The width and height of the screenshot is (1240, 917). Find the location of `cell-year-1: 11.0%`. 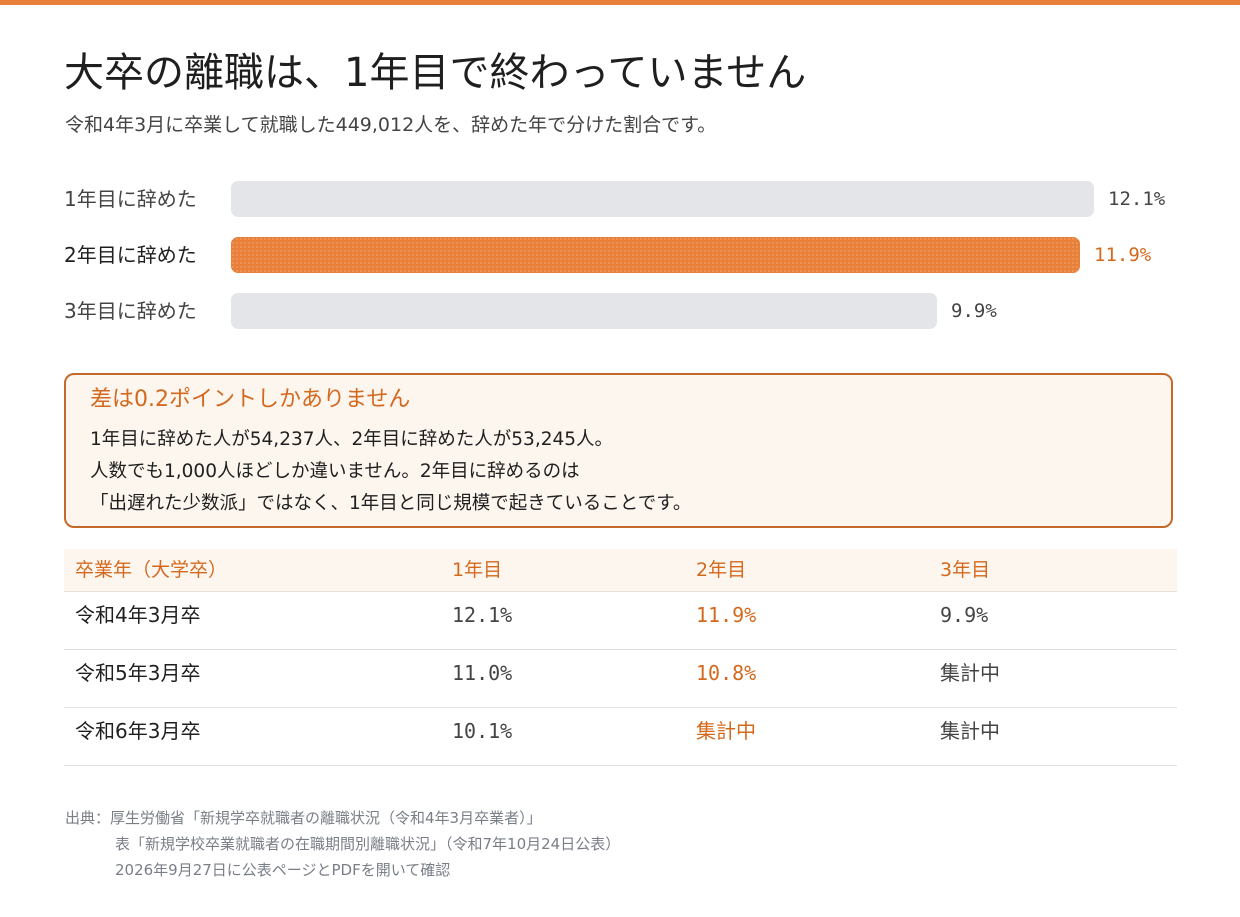

cell-year-1: 11.0% is located at coordinates (482, 673).